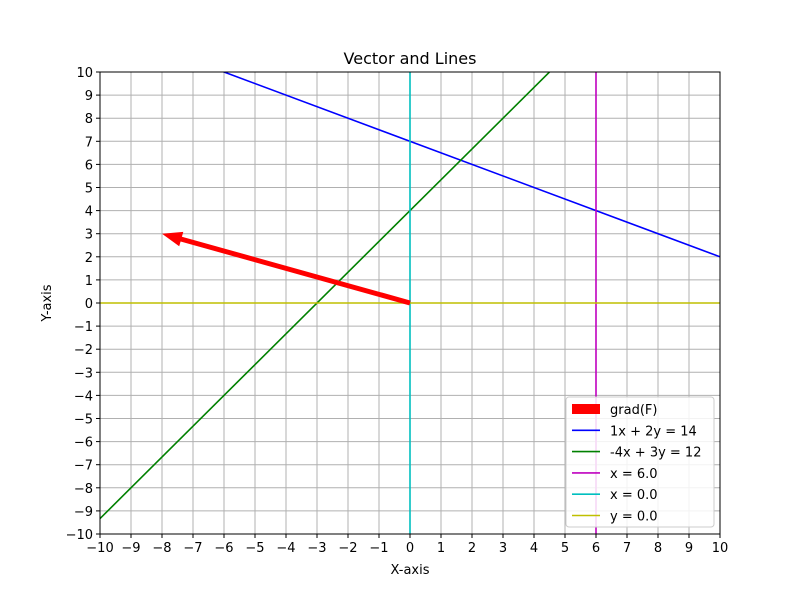 Image resolution: width=800 pixels, height=600 pixels. I want to click on x-tick-label: 5, so click(565, 548).